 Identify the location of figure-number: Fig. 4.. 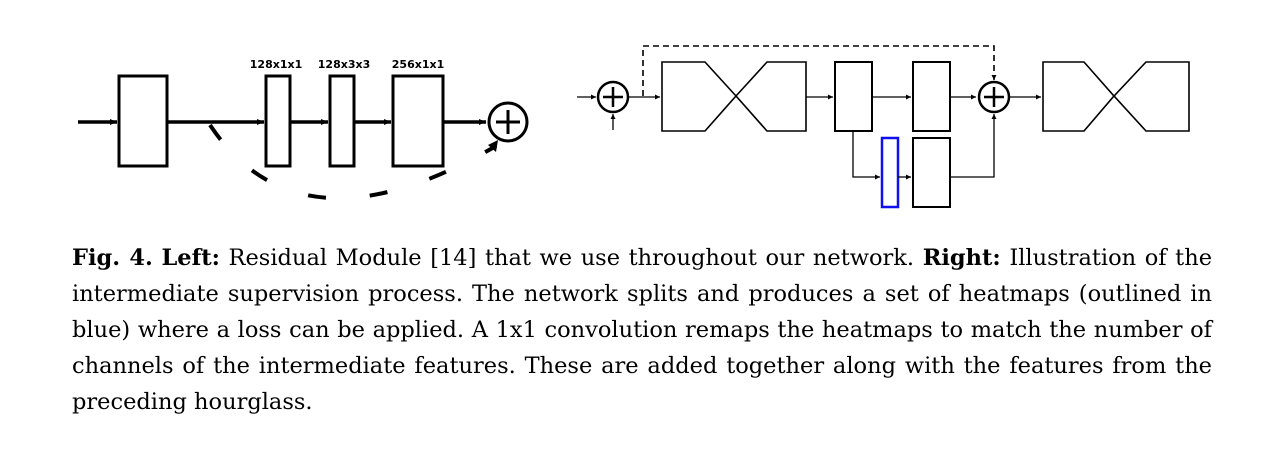
(112, 258).